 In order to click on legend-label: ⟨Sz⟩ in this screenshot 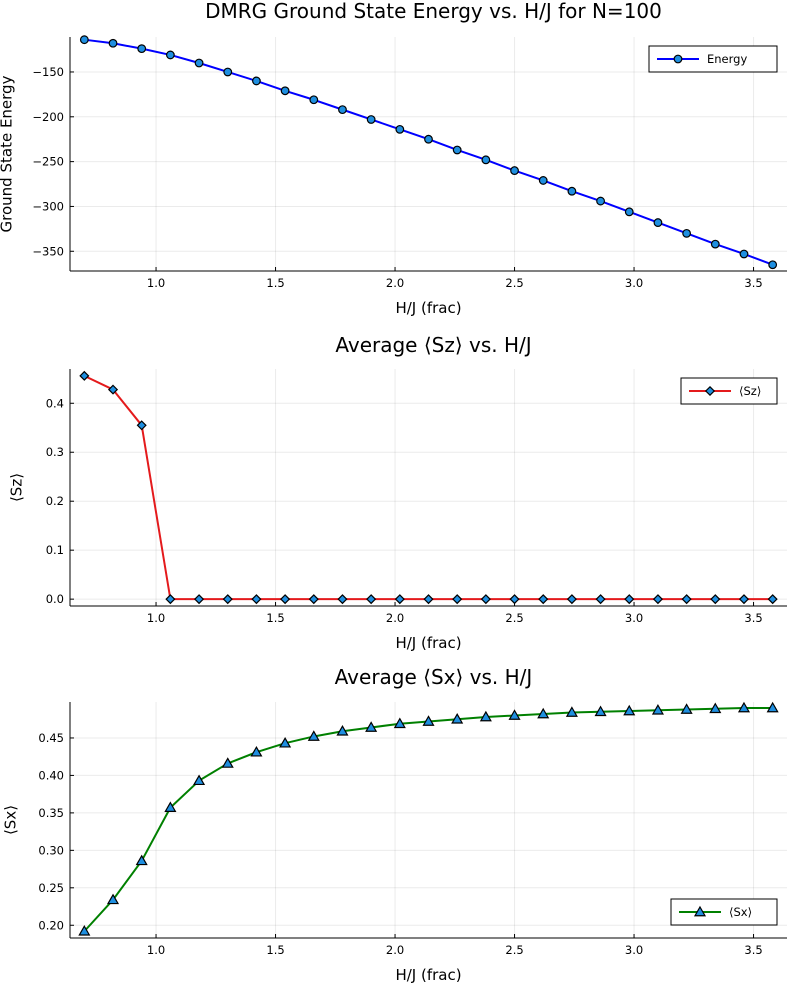, I will do `click(750, 391)`.